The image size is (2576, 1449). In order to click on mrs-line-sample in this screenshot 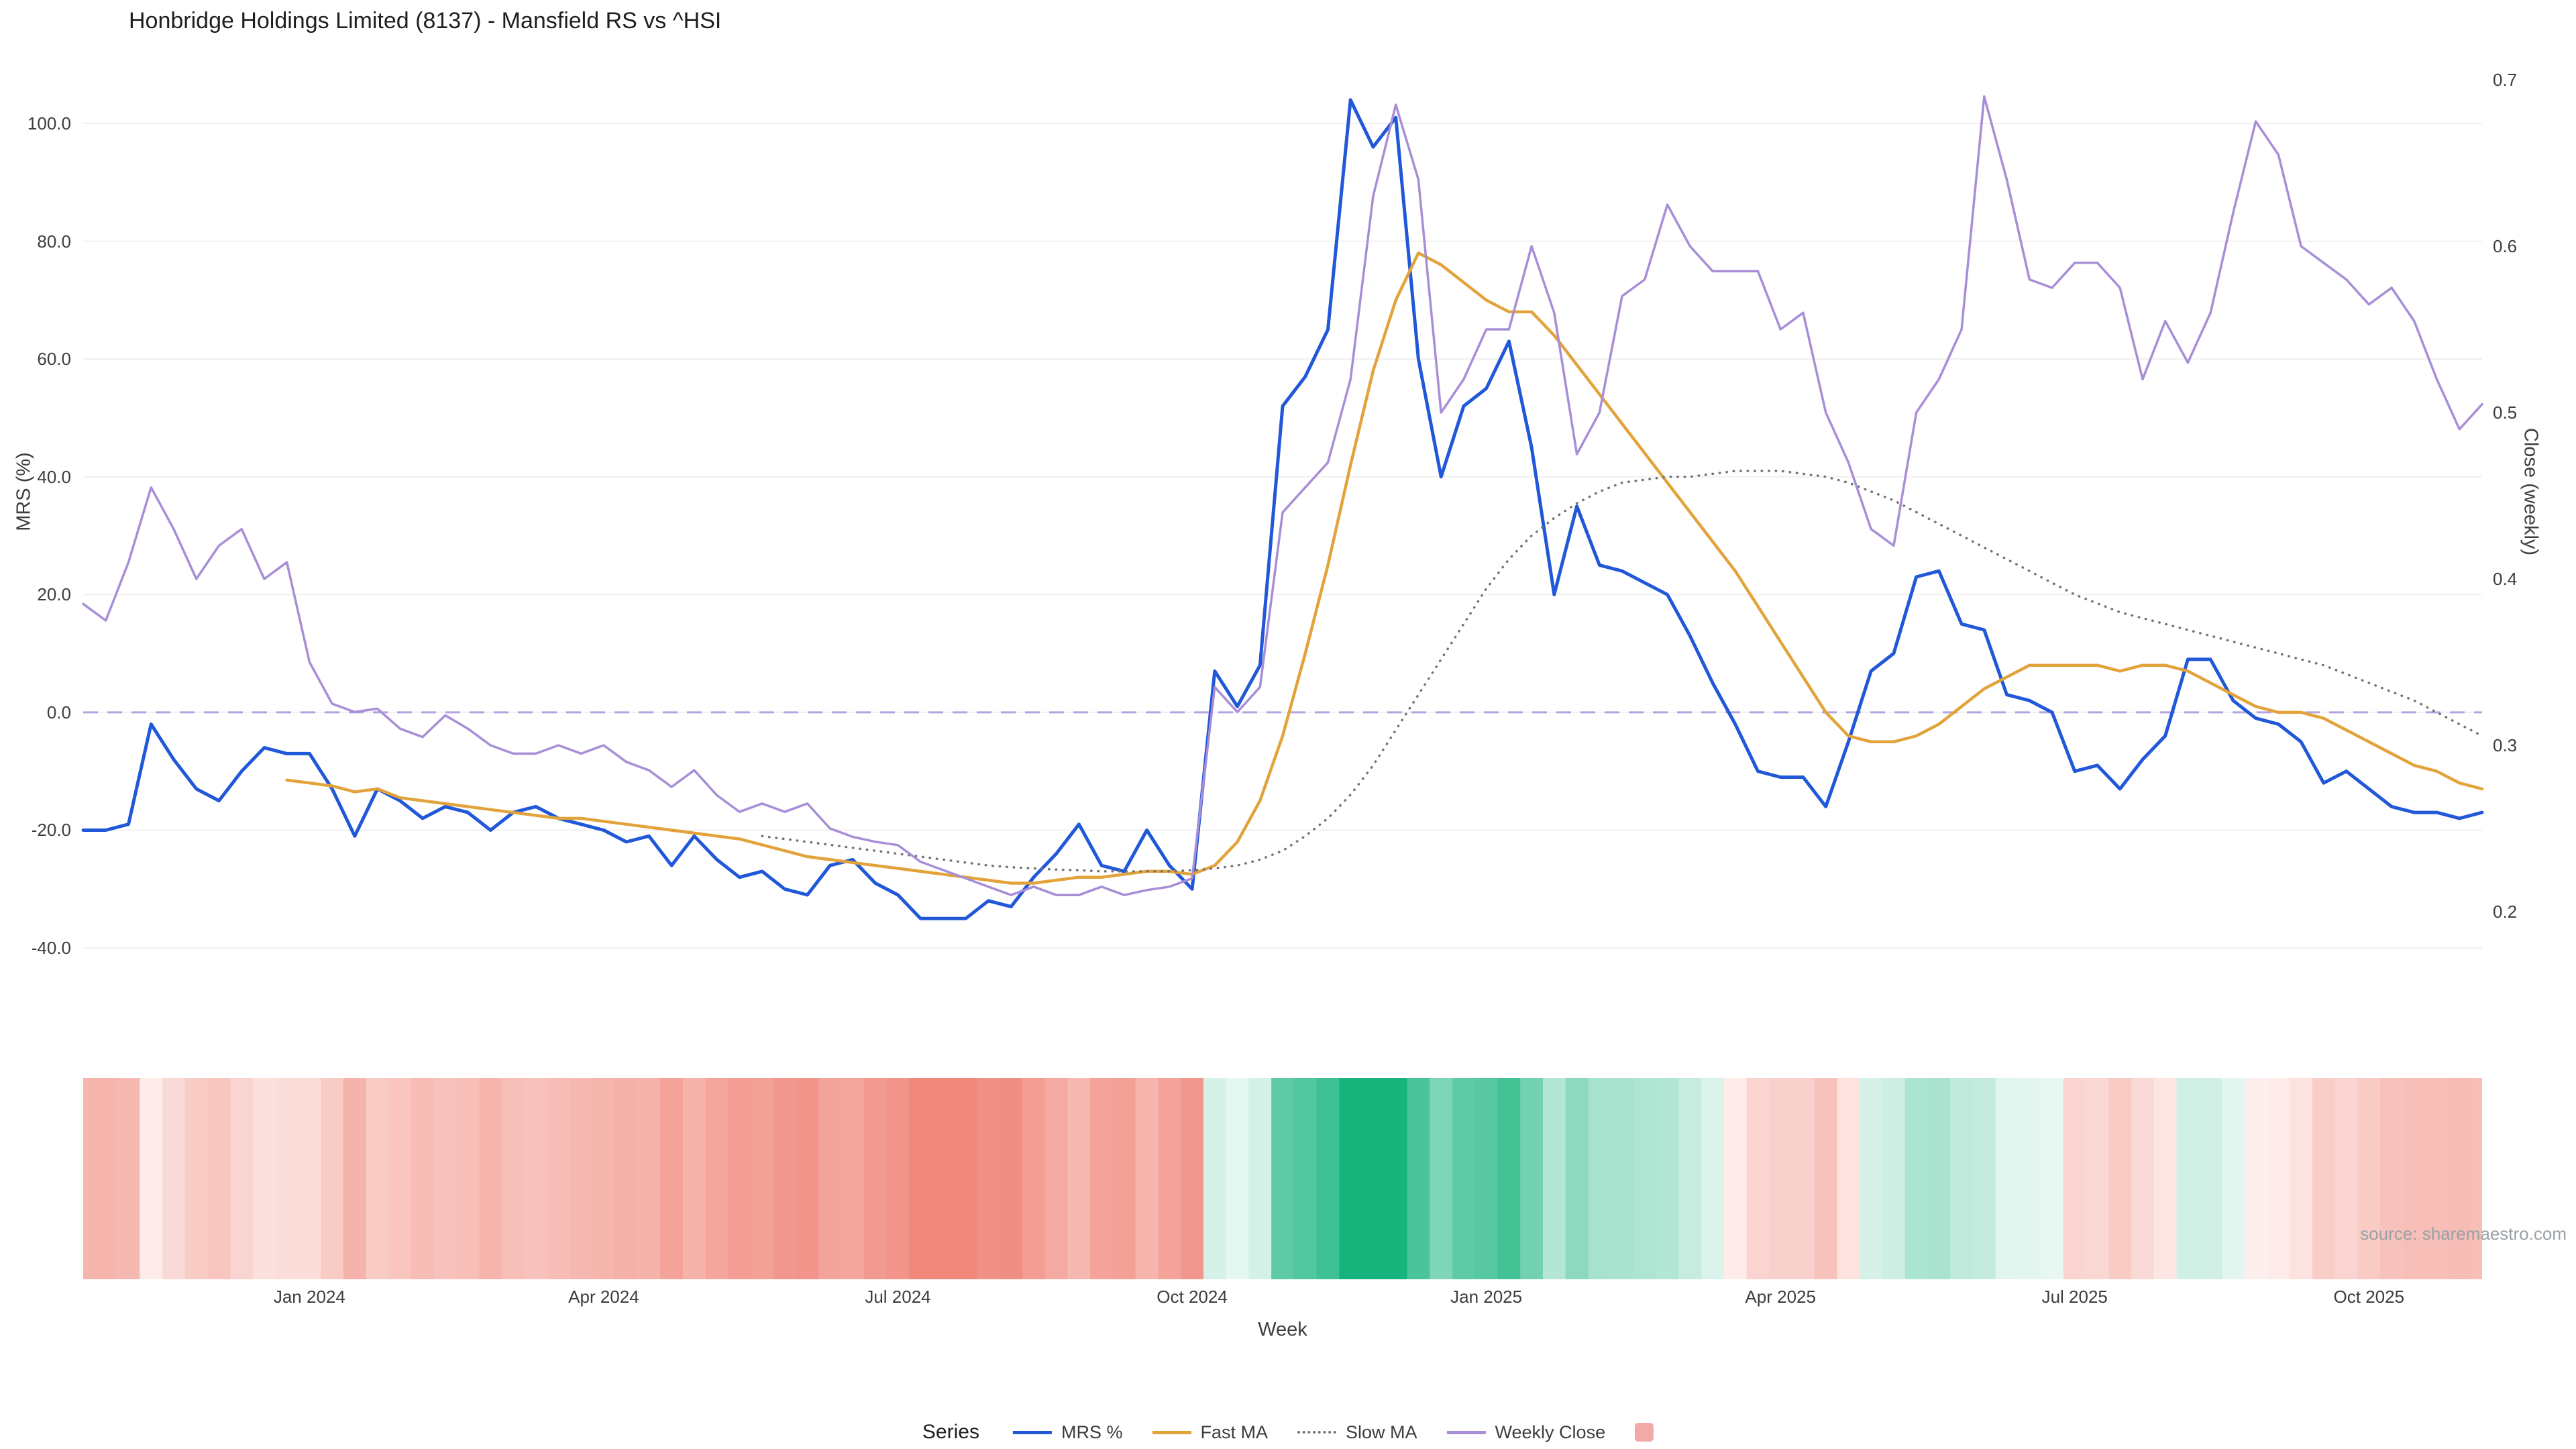, I will do `click(1032, 1432)`.